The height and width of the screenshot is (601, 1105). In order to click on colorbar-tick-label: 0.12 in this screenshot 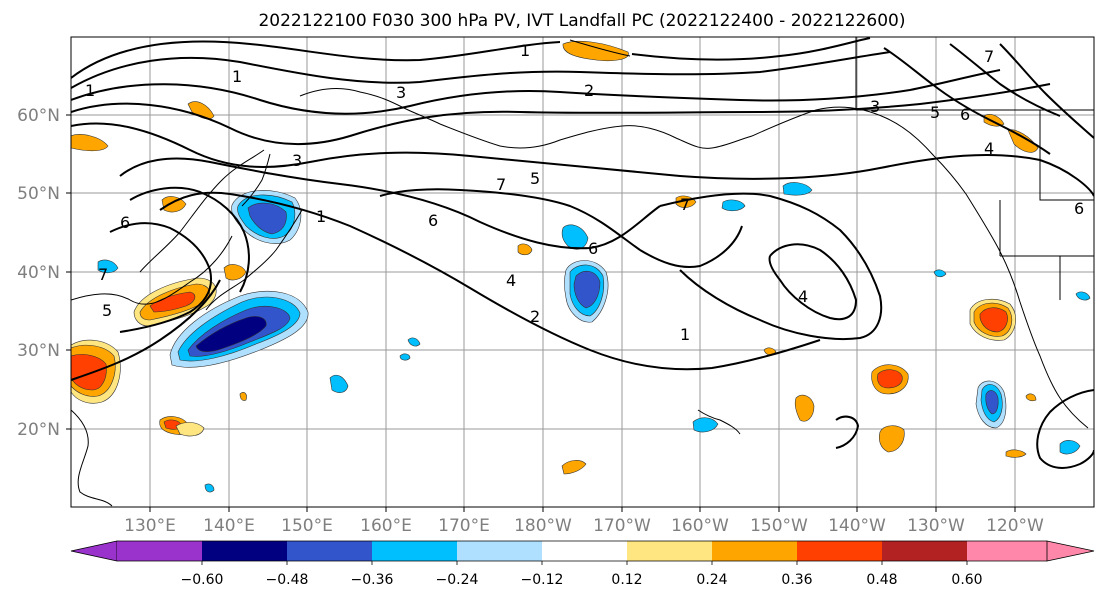, I will do `click(626, 580)`.